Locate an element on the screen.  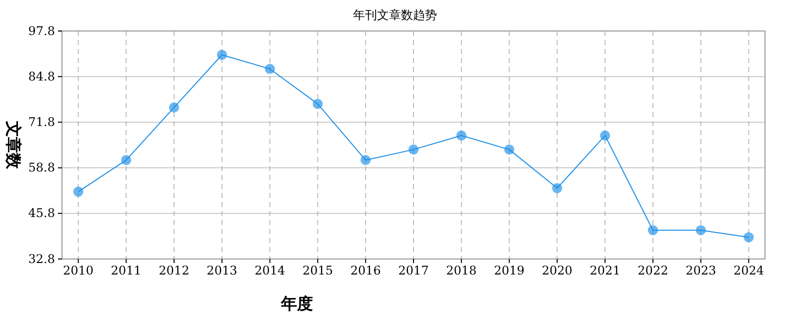
y-tick-label: 84.8 is located at coordinates (41, 76).